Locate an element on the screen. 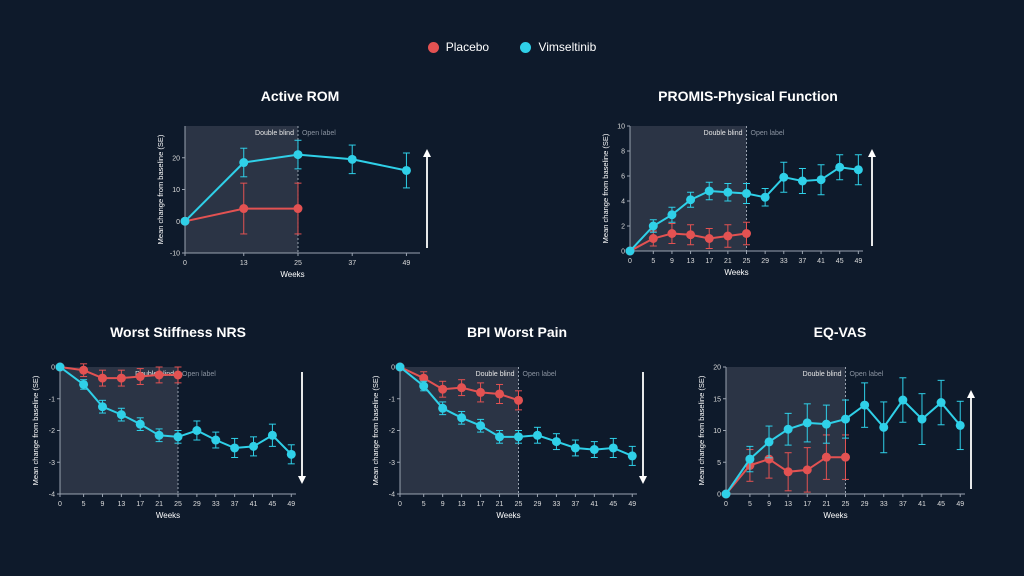 This screenshot has width=1024, height=576. y-tick-label: 4 is located at coordinates (623, 202).